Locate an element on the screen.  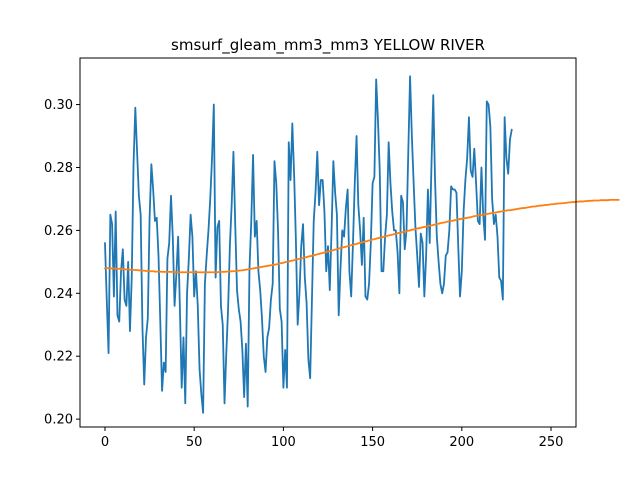
y-tick-label: 0.24 is located at coordinates (58, 294).